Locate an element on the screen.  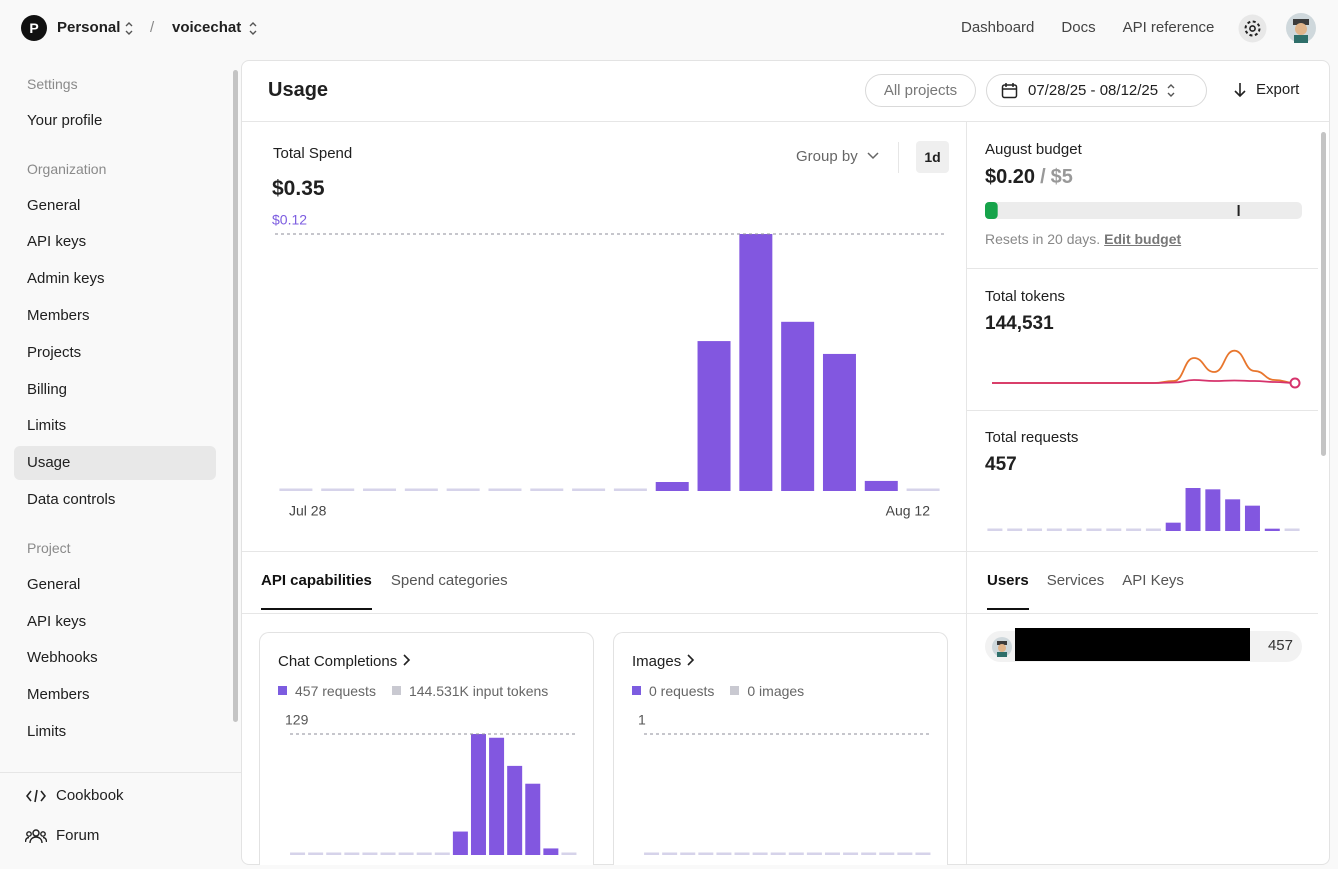
redacted-name is located at coordinates (1132, 644).